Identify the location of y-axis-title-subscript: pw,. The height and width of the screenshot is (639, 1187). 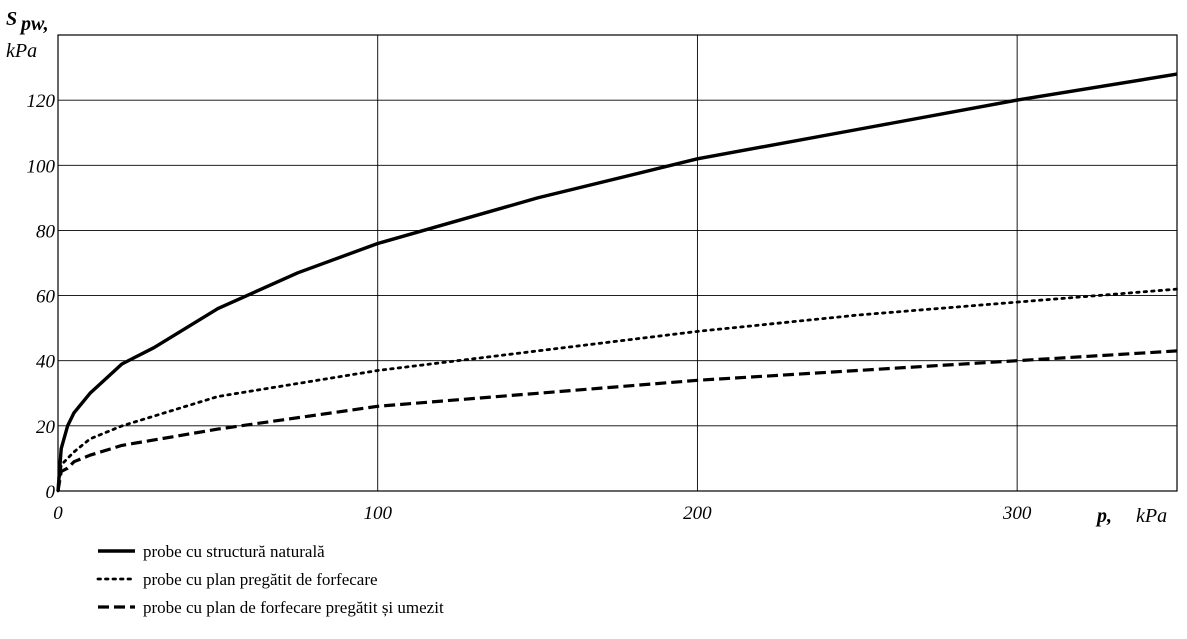
(34, 24).